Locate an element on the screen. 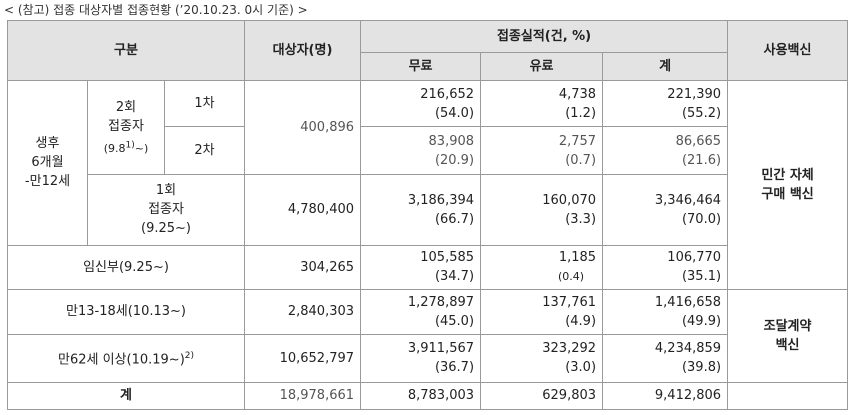 The image size is (856, 415). pct: (34.7) is located at coordinates (454, 277).